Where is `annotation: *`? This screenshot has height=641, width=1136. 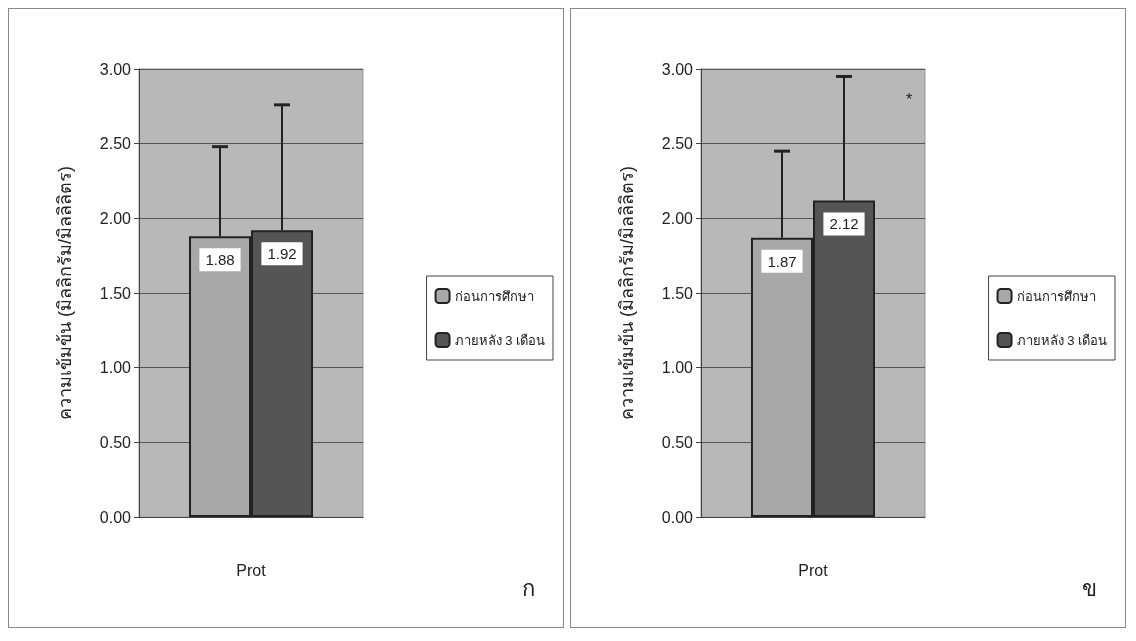
annotation: * is located at coordinates (909, 99).